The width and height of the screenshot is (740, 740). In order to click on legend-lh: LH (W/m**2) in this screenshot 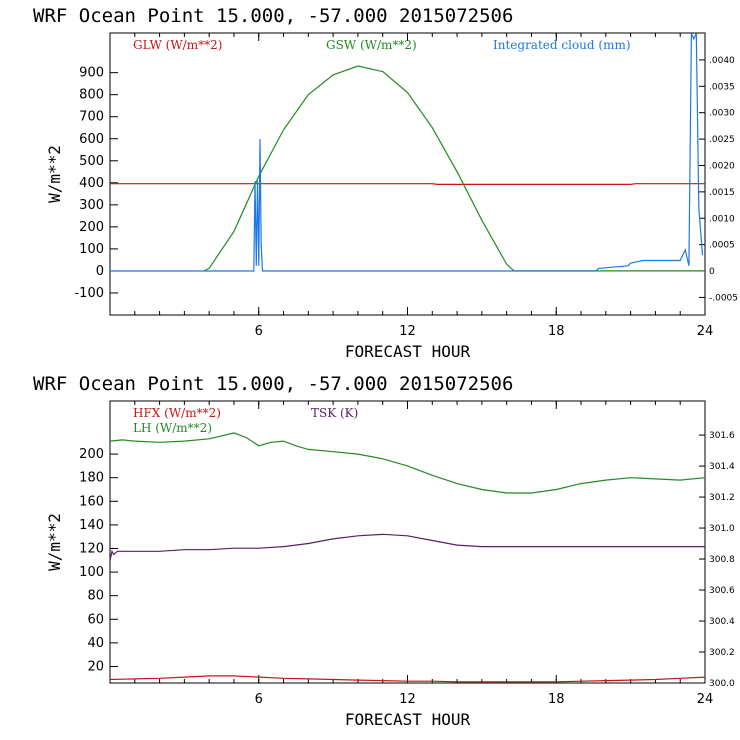, I will do `click(172, 428)`.